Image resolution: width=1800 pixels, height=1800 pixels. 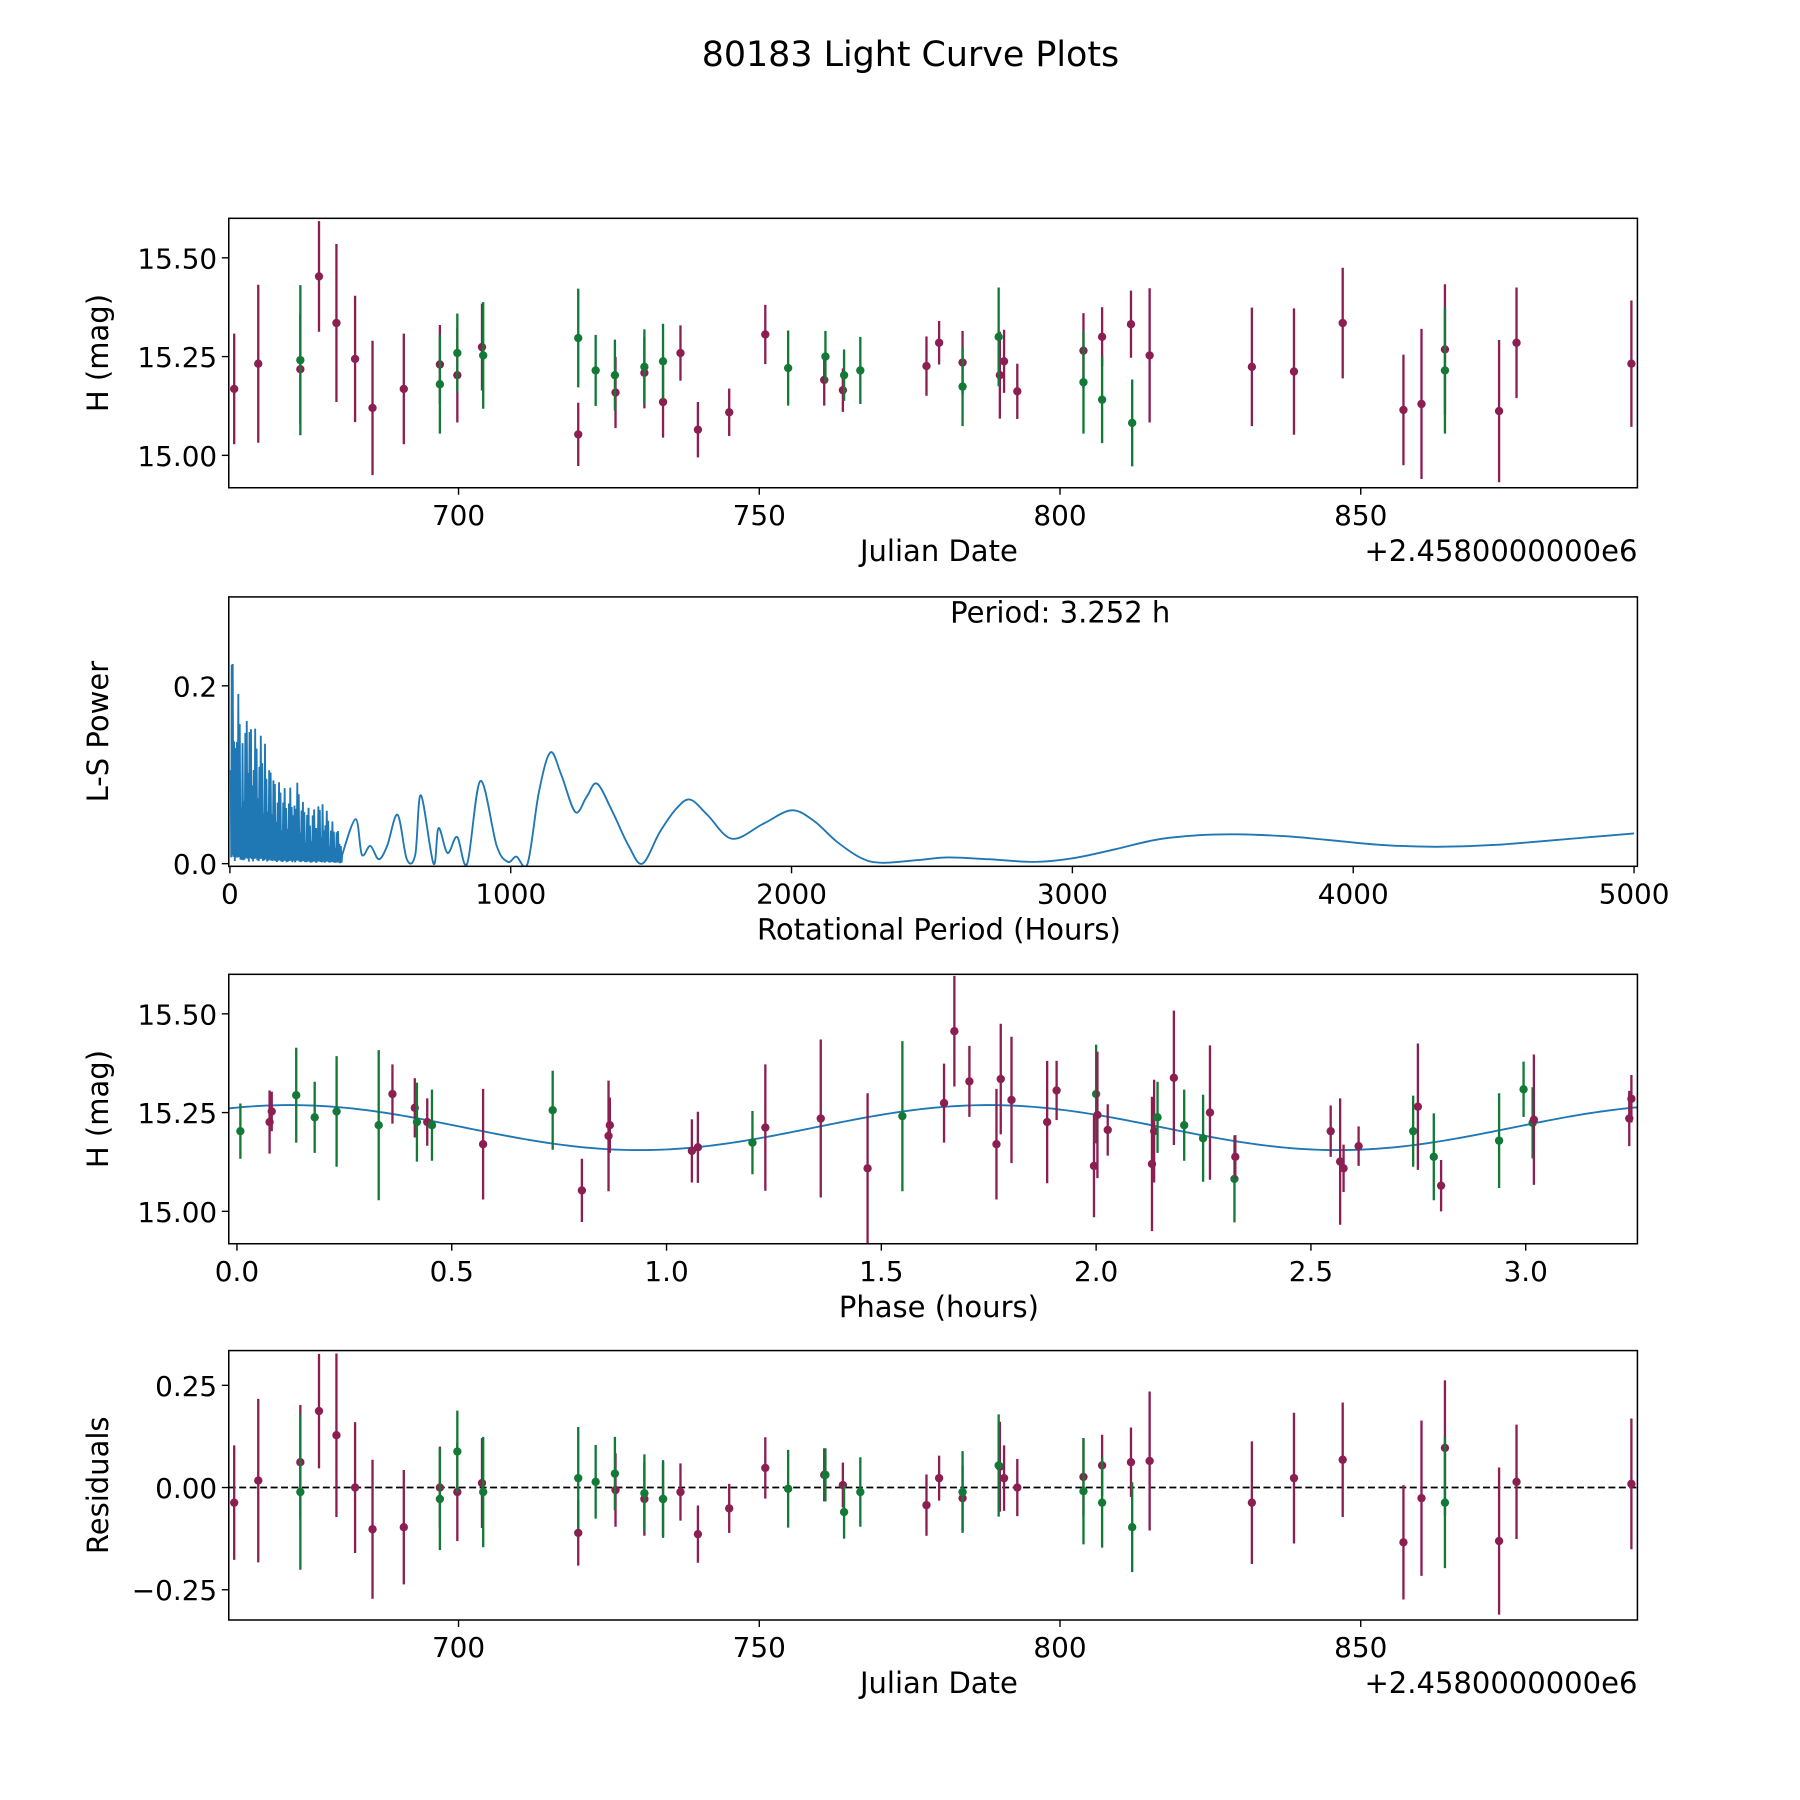 What do you see at coordinates (186, 1386) in the screenshot?
I see `y-tick-label: 0.25` at bounding box center [186, 1386].